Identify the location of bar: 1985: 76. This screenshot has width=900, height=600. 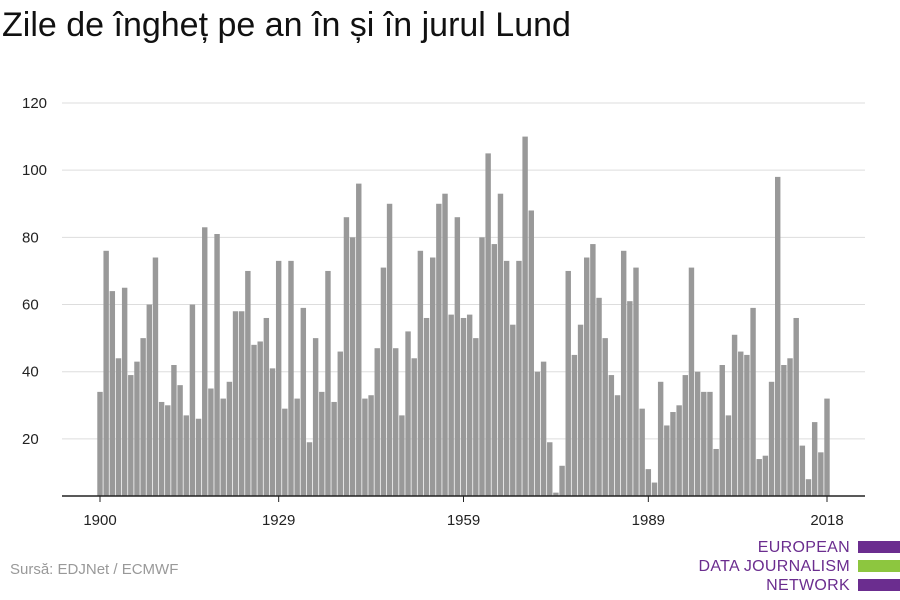
(623, 373).